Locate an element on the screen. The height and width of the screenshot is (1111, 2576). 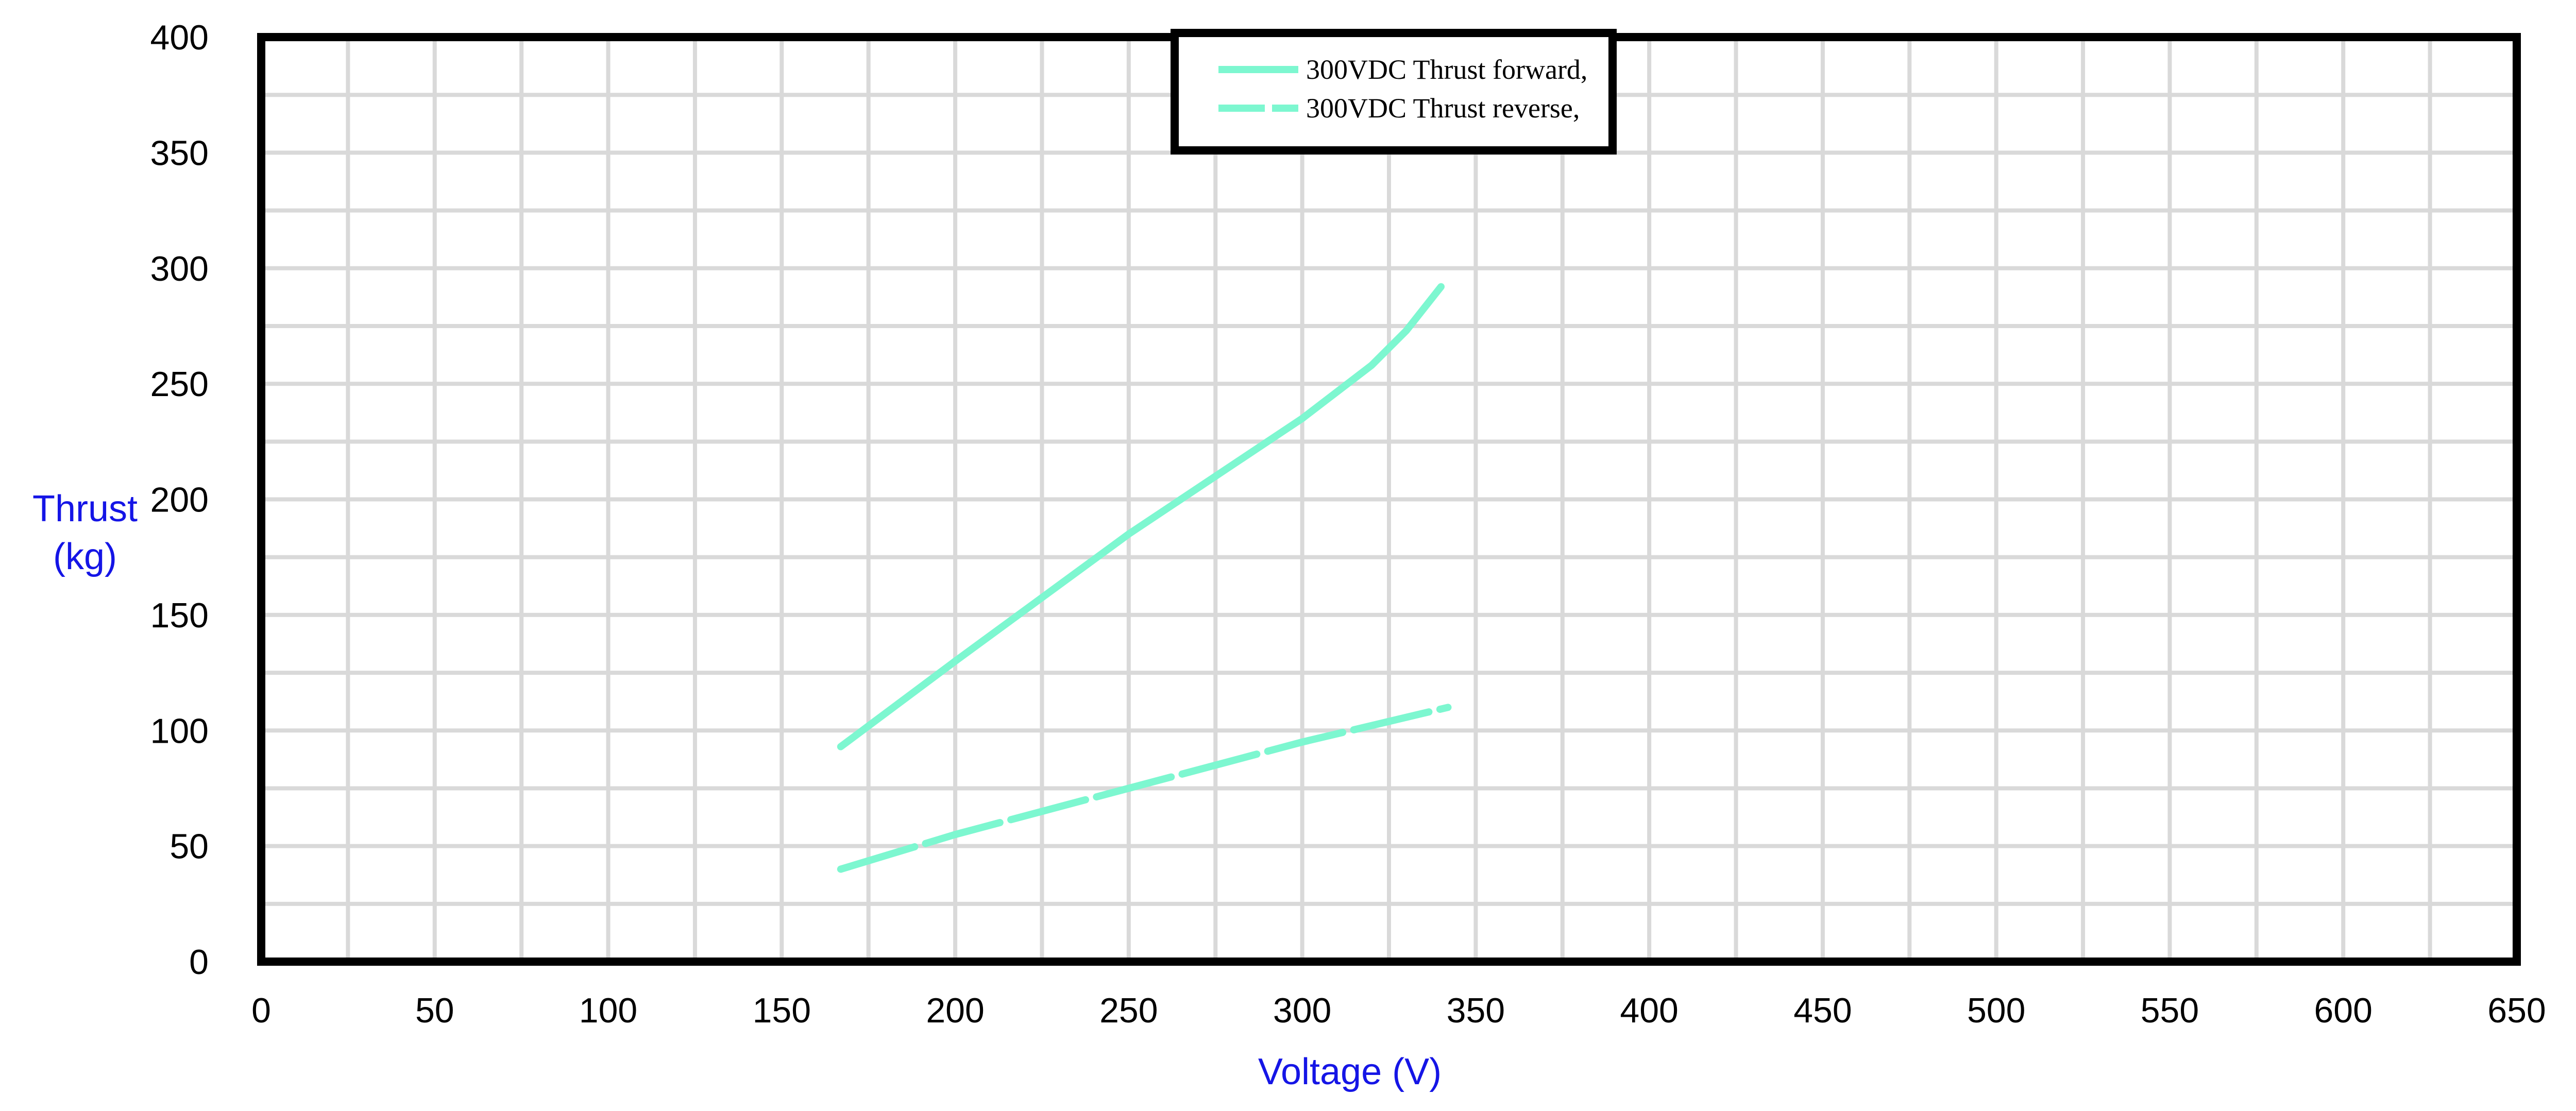
x-tick-label: 0 is located at coordinates (261, 1011).